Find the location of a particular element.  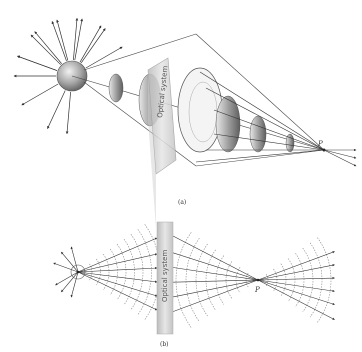

point-label-a: P is located at coordinates (320, 144).